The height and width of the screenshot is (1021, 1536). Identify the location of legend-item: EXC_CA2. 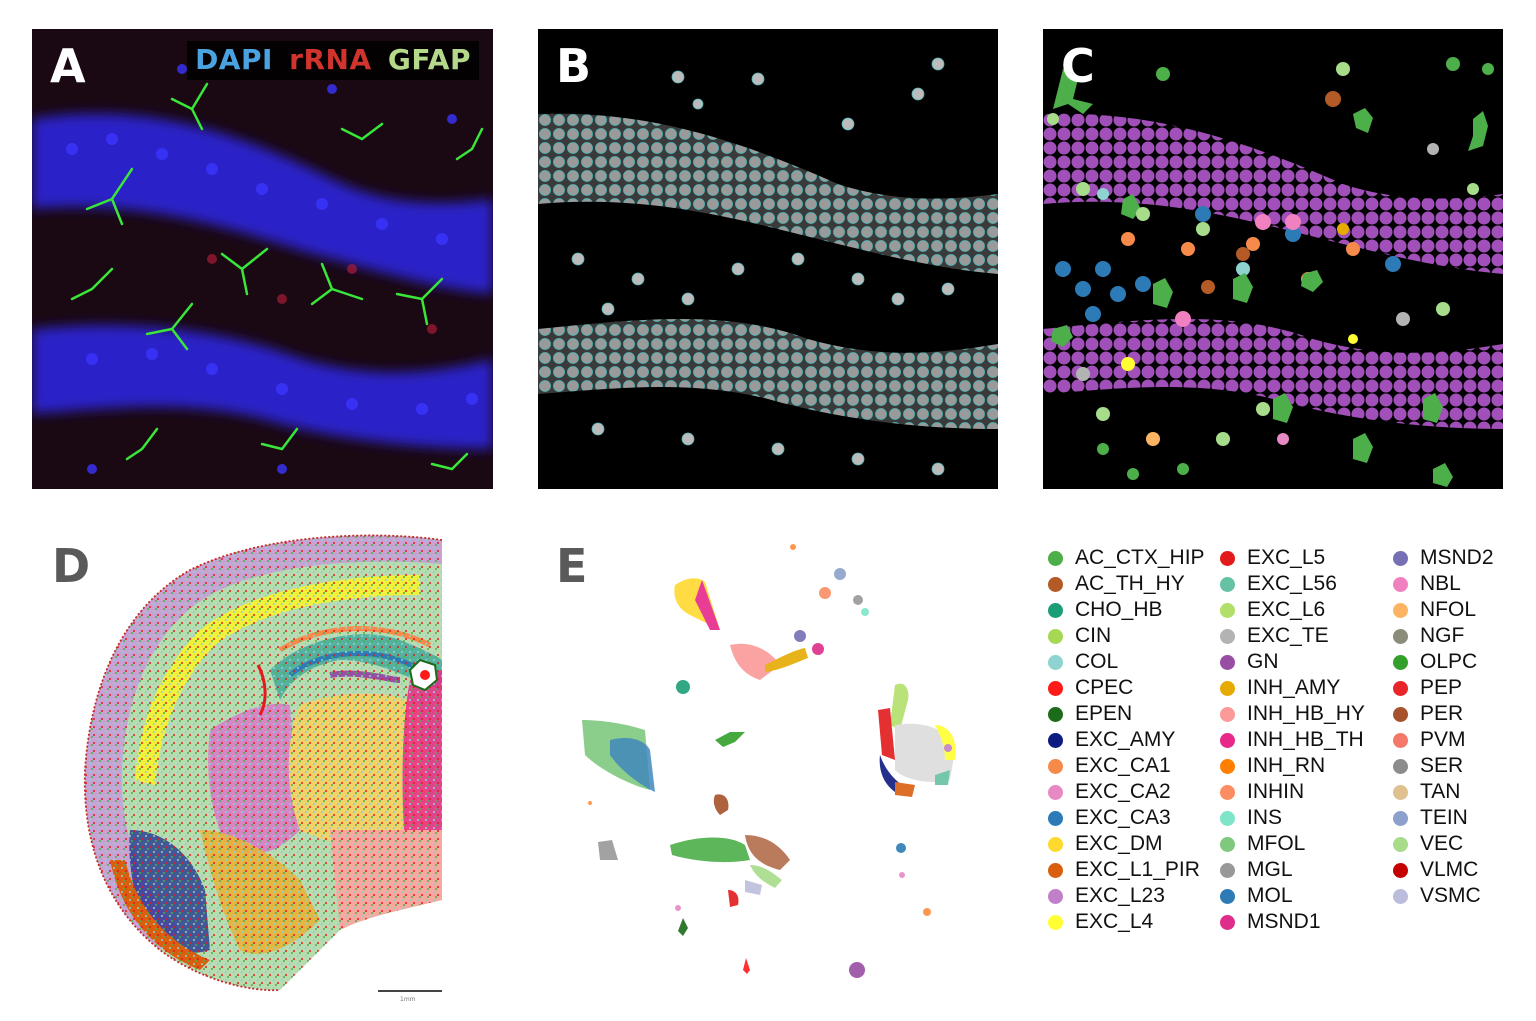
(1131, 792).